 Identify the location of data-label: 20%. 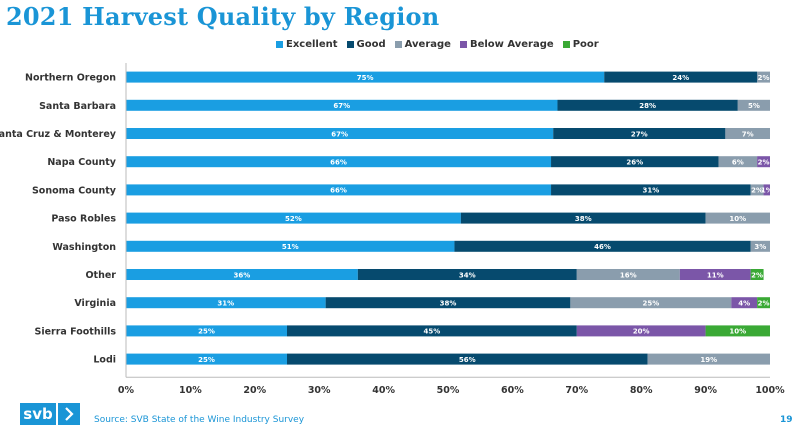
(641, 332).